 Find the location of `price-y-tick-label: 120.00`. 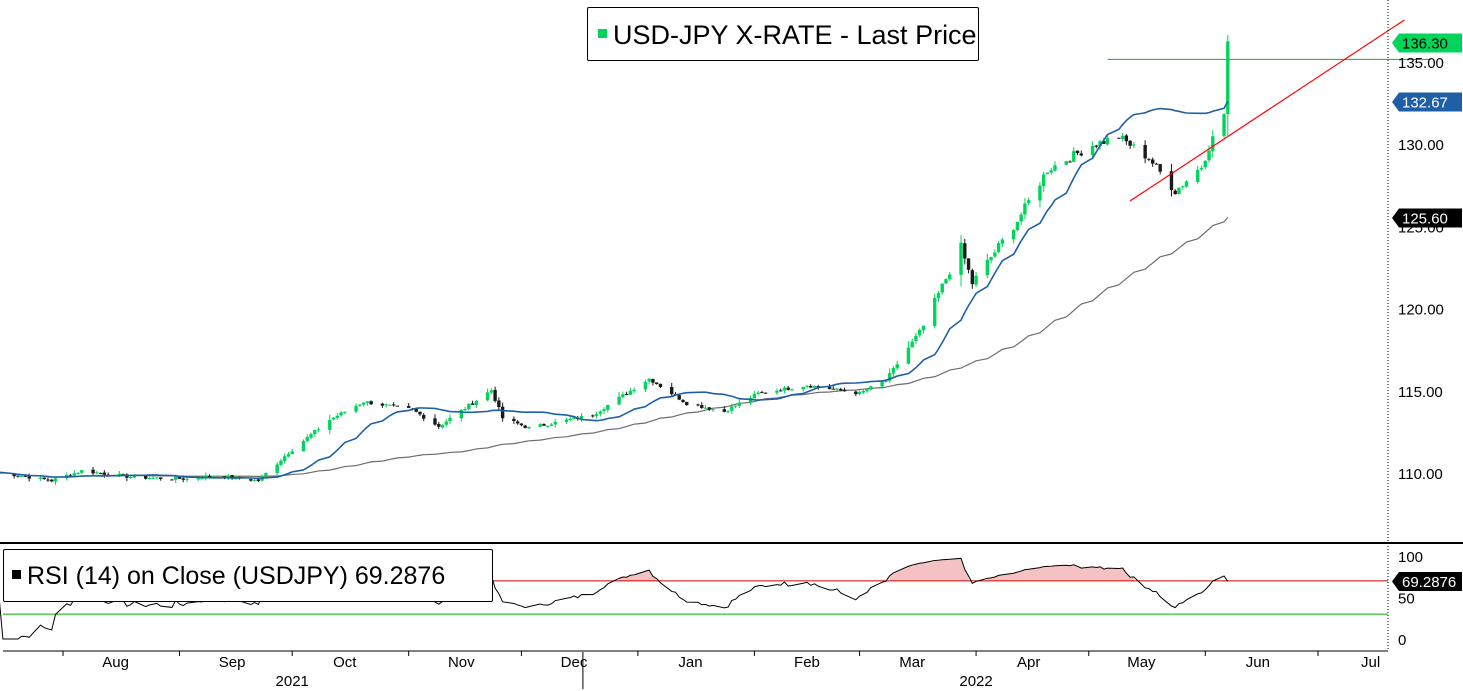

price-y-tick-label: 120.00 is located at coordinates (1421, 310).